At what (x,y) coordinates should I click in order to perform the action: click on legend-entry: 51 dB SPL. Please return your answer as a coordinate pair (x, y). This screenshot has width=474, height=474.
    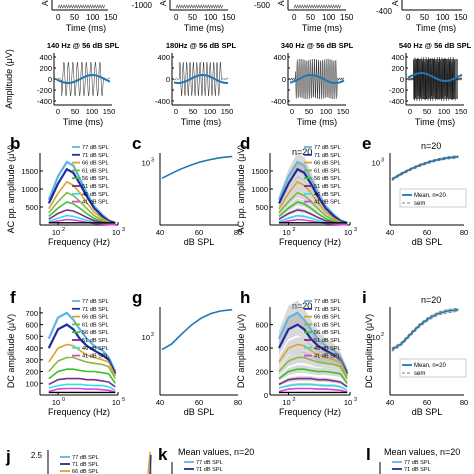
    Looking at the image, I should click on (95, 187).